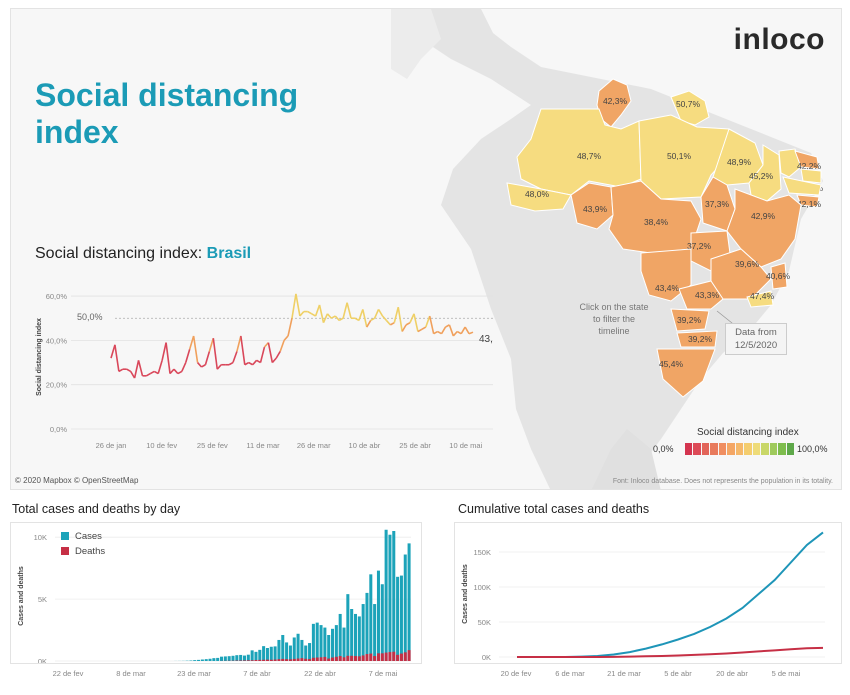  Describe the element at coordinates (717, 204) in the screenshot. I see `state-value-label: 37,3%` at that location.